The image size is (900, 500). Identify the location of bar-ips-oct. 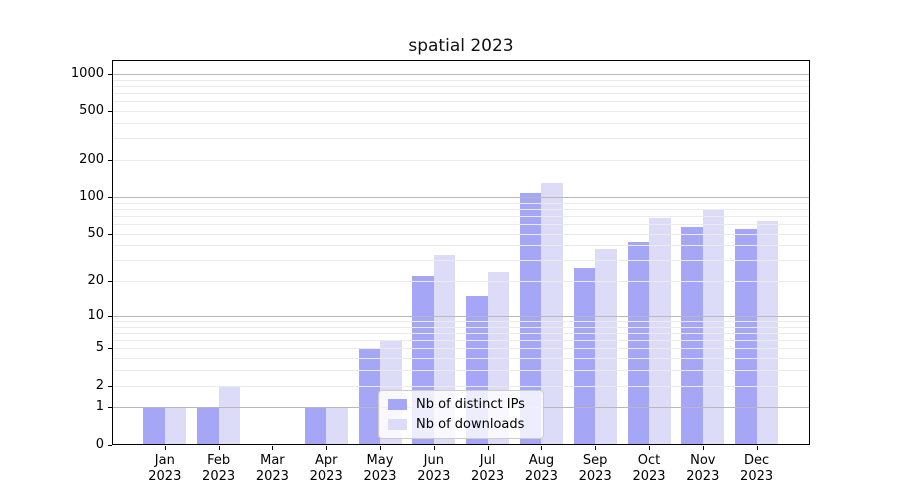
(638, 342).